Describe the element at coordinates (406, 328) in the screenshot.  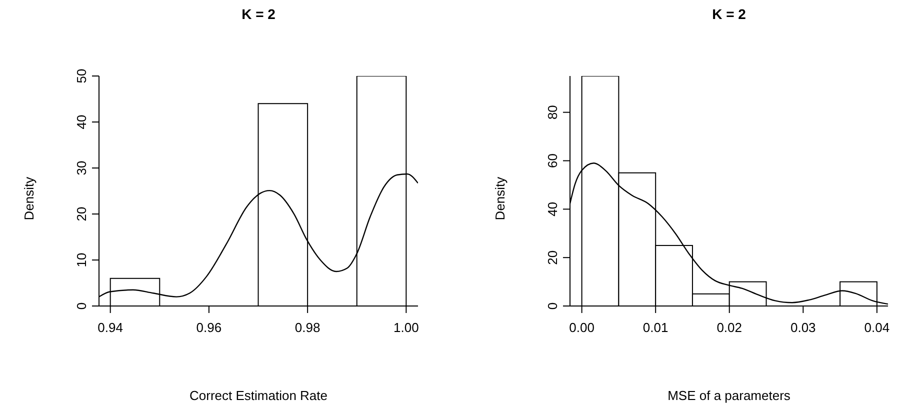
I see `x-tick-label: 1.00` at that location.